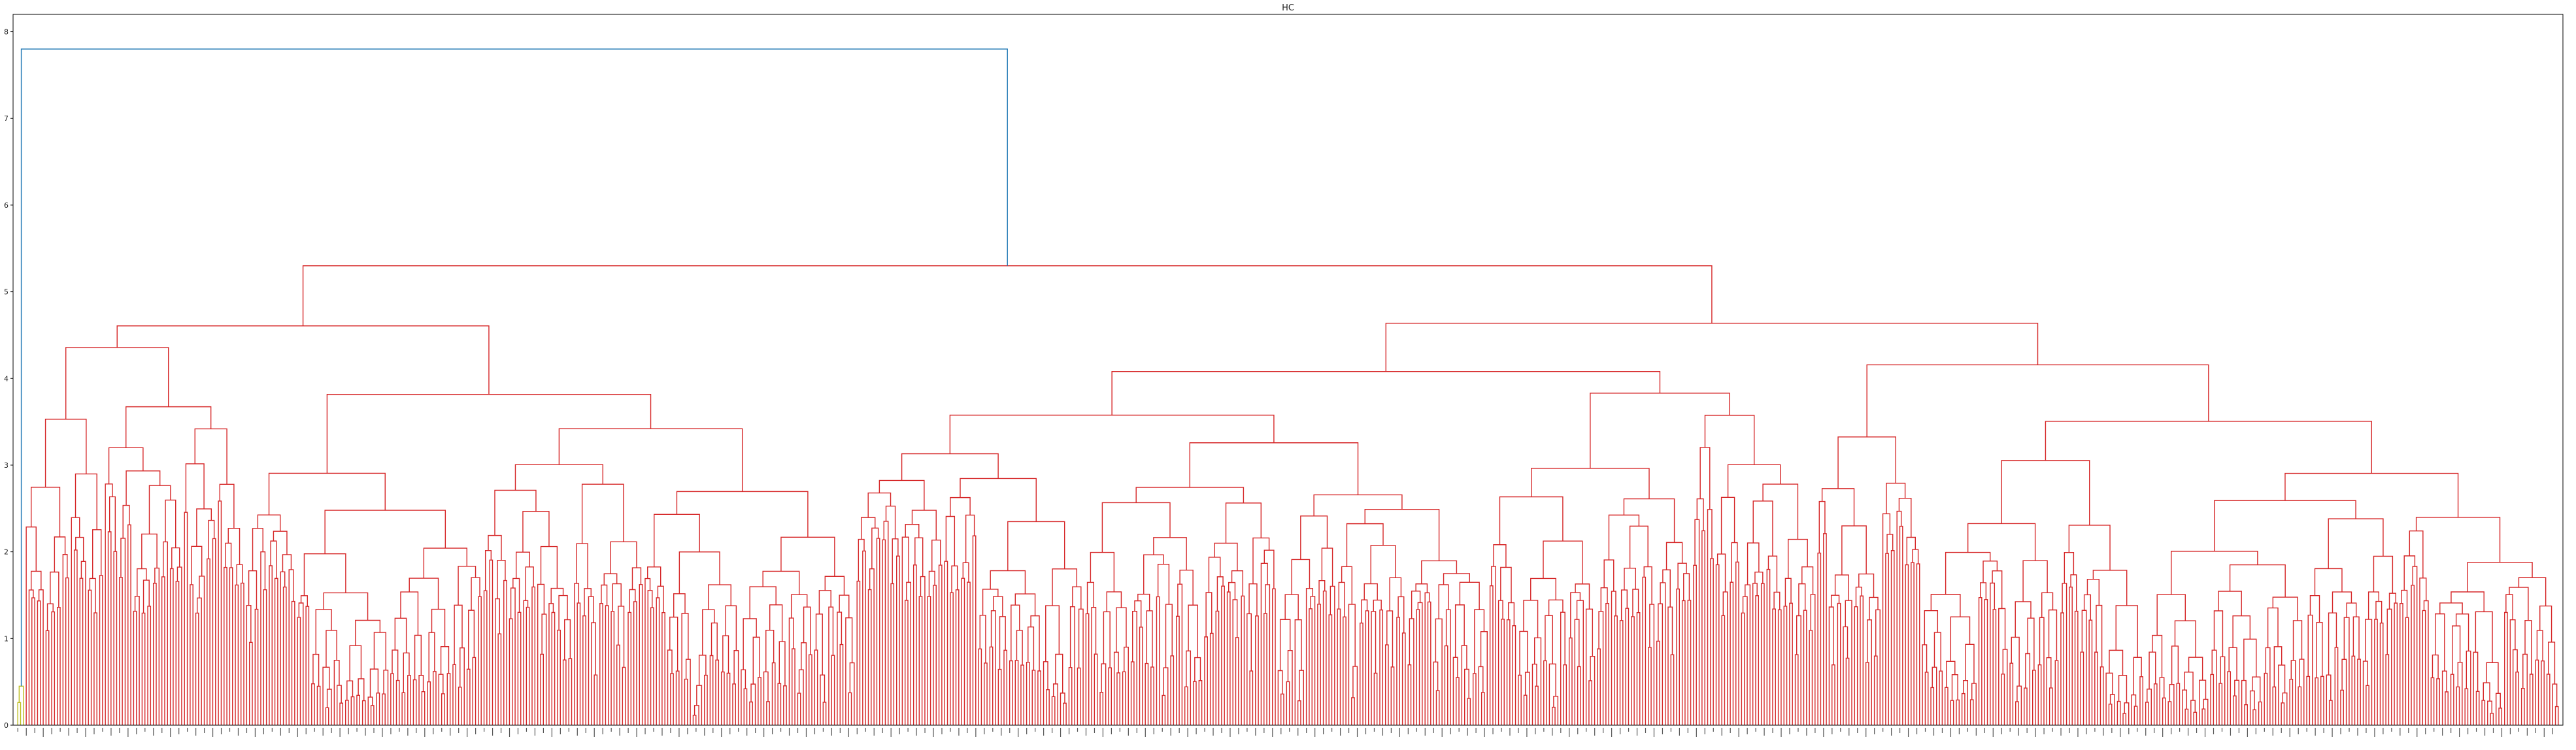  What do you see at coordinates (6, 725) in the screenshot?
I see `y-tick-label: 0` at bounding box center [6, 725].